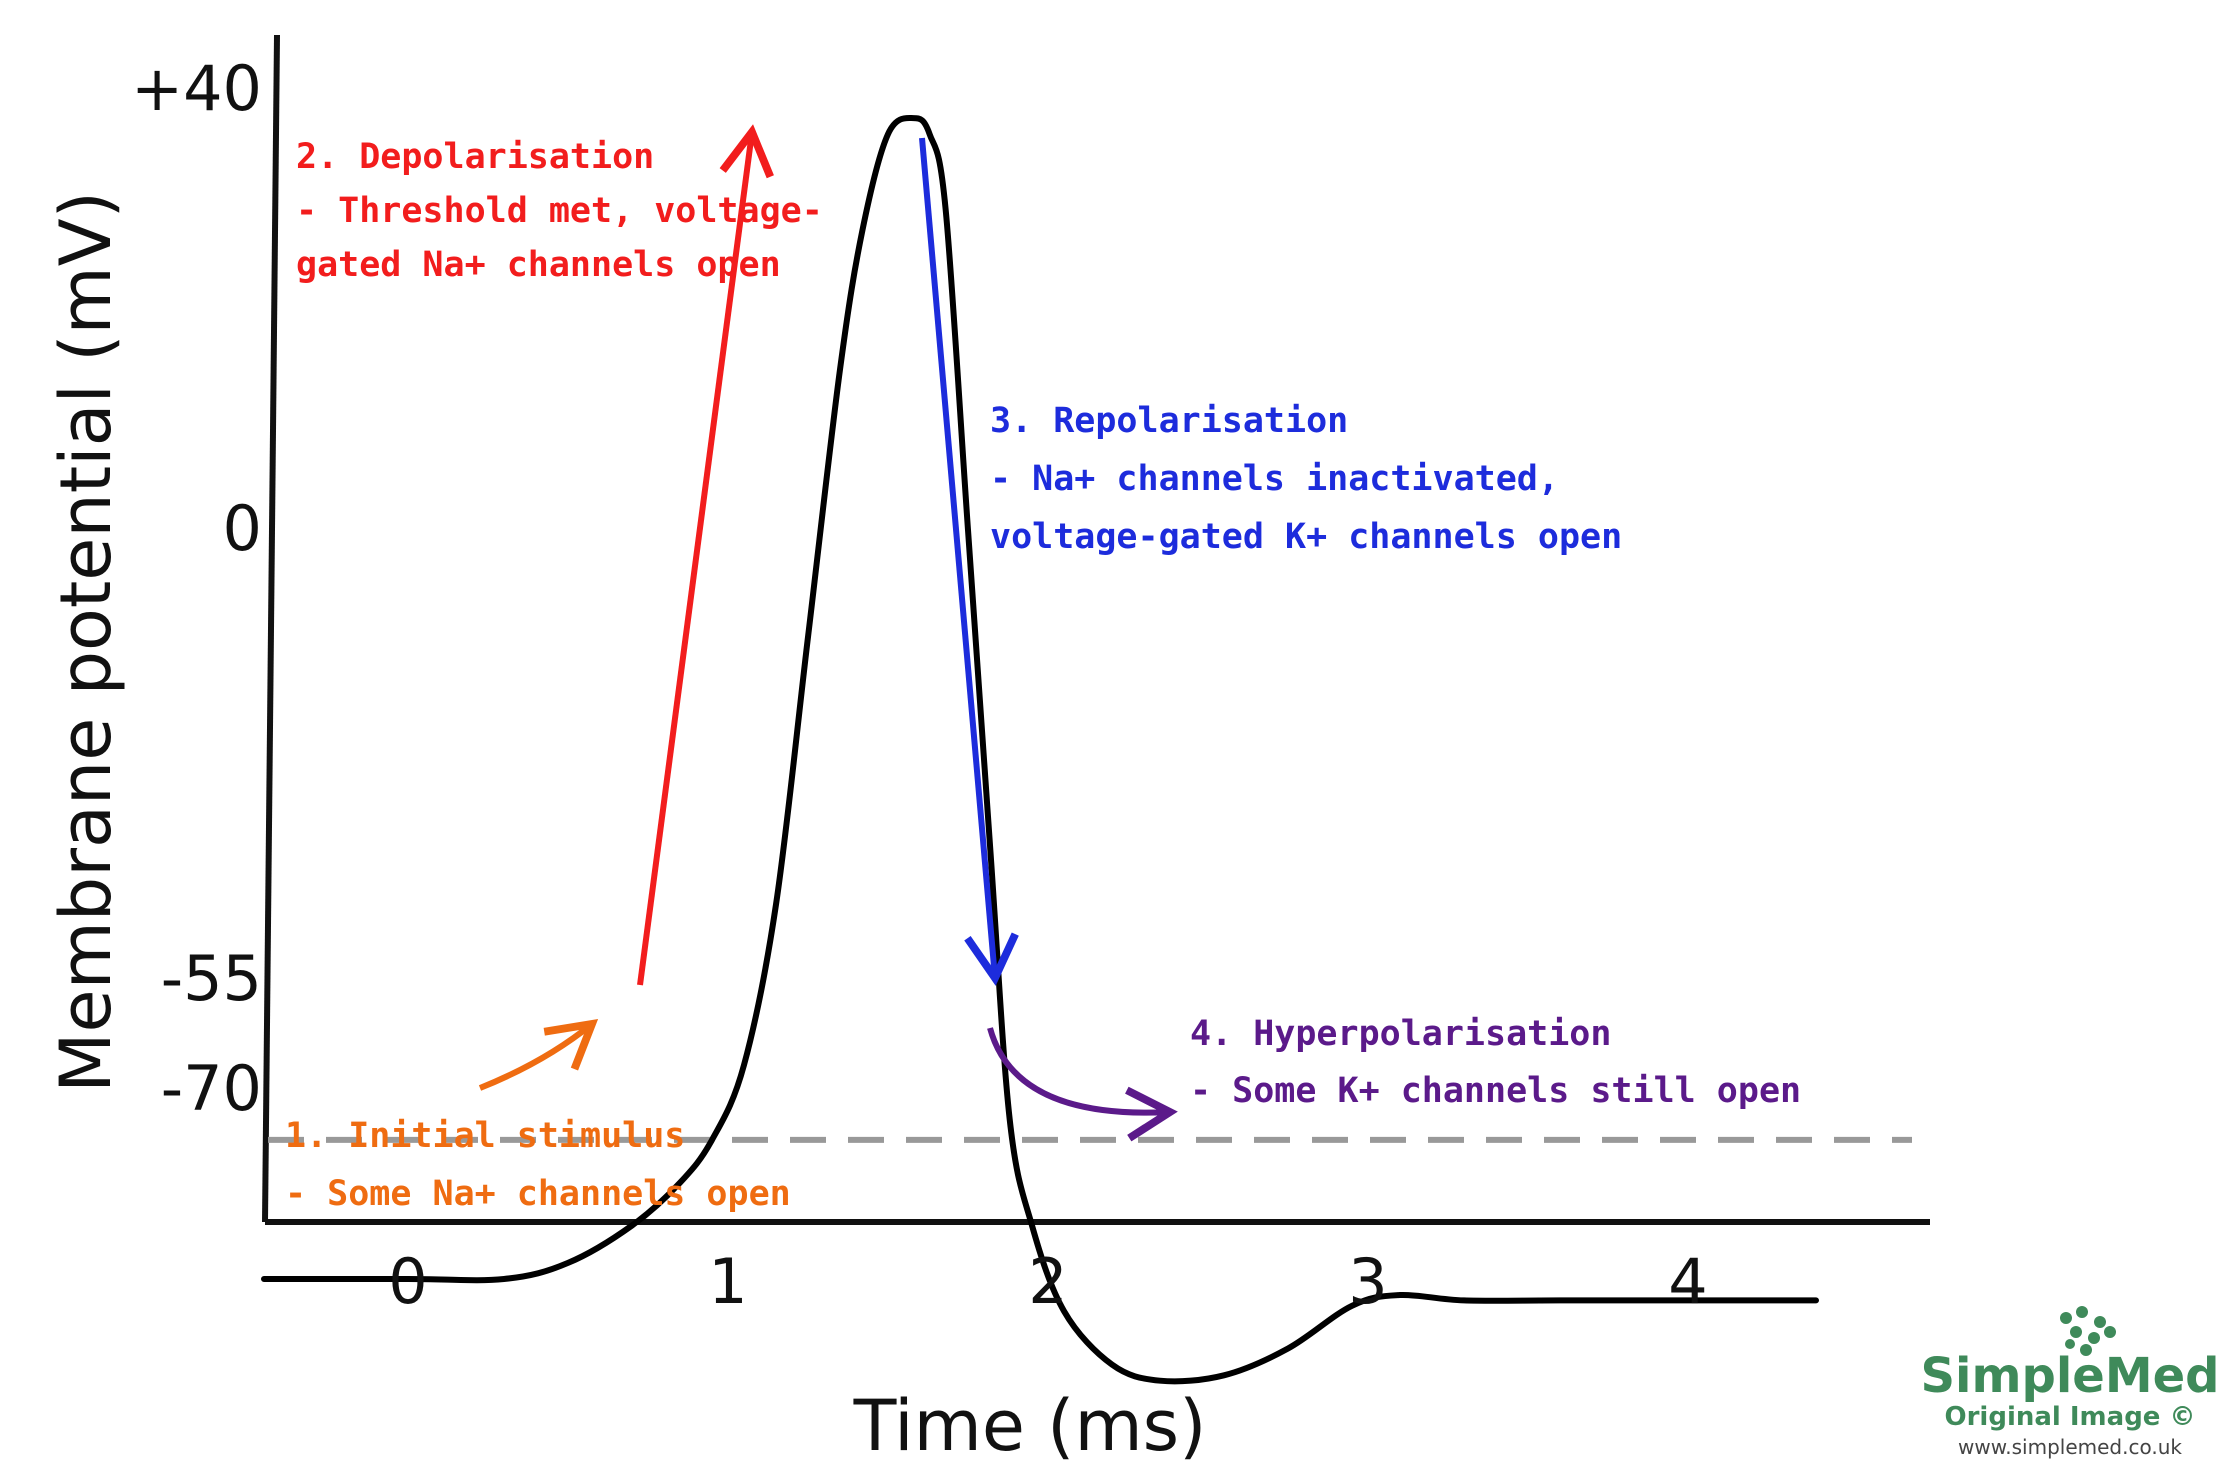 This screenshot has height=1482, width=2224. What do you see at coordinates (969, 561) in the screenshot?
I see `repolarisation-arrow` at bounding box center [969, 561].